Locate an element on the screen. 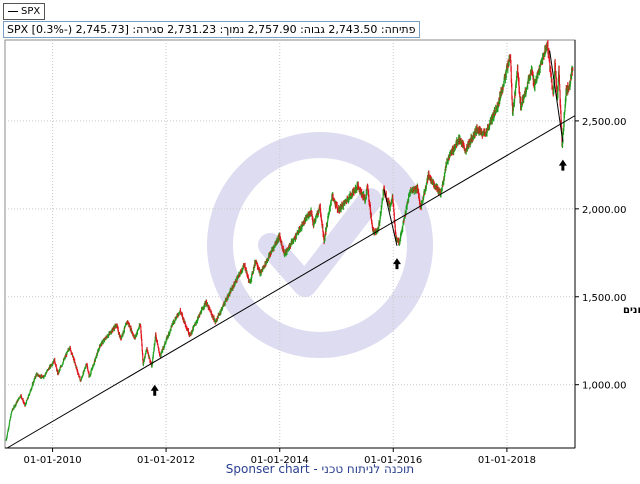  x-tick-label-1: 01-01-2012 is located at coordinates (166, 460).